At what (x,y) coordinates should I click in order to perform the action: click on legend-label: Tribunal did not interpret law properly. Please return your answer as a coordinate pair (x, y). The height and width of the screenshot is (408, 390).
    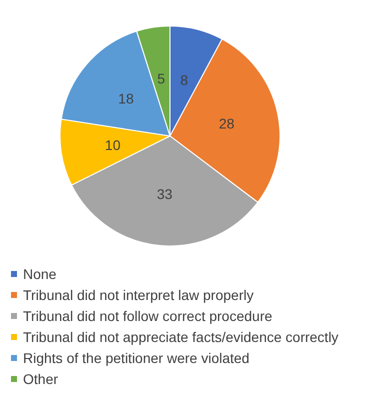
    Looking at the image, I should click on (138, 295).